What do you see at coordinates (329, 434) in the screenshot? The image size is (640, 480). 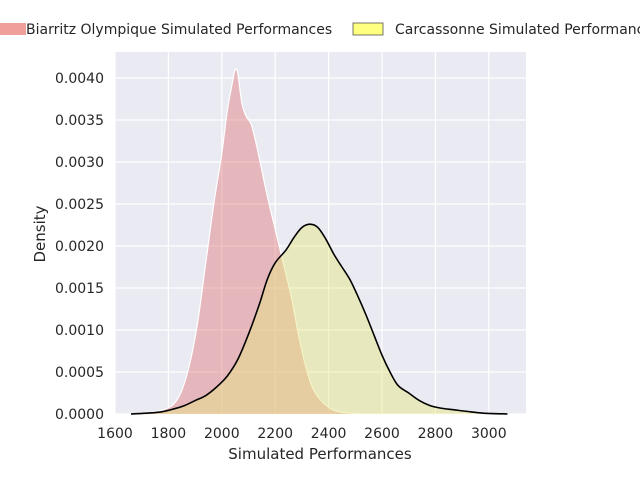 I see `x-tick-label: 2400` at bounding box center [329, 434].